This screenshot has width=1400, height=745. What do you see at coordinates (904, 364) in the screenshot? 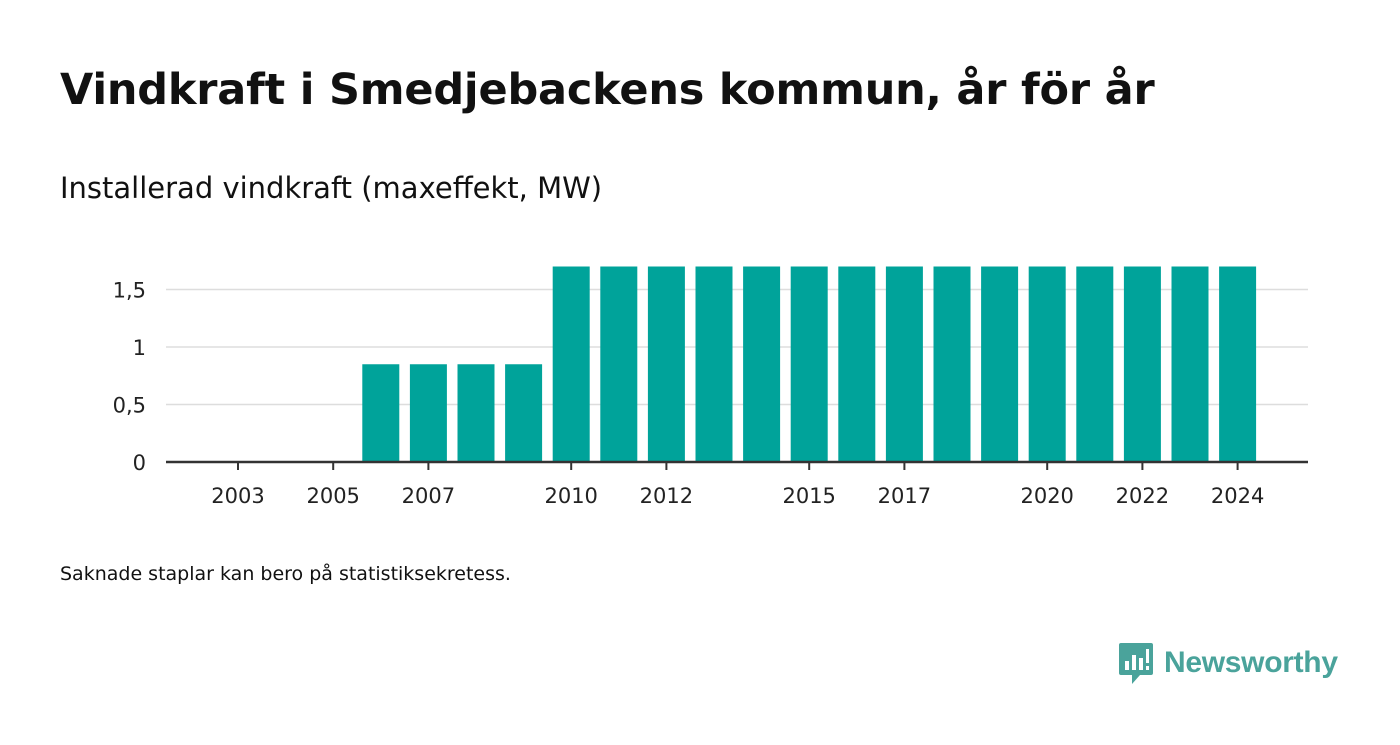
I see `bar-2017` at bounding box center [904, 364].